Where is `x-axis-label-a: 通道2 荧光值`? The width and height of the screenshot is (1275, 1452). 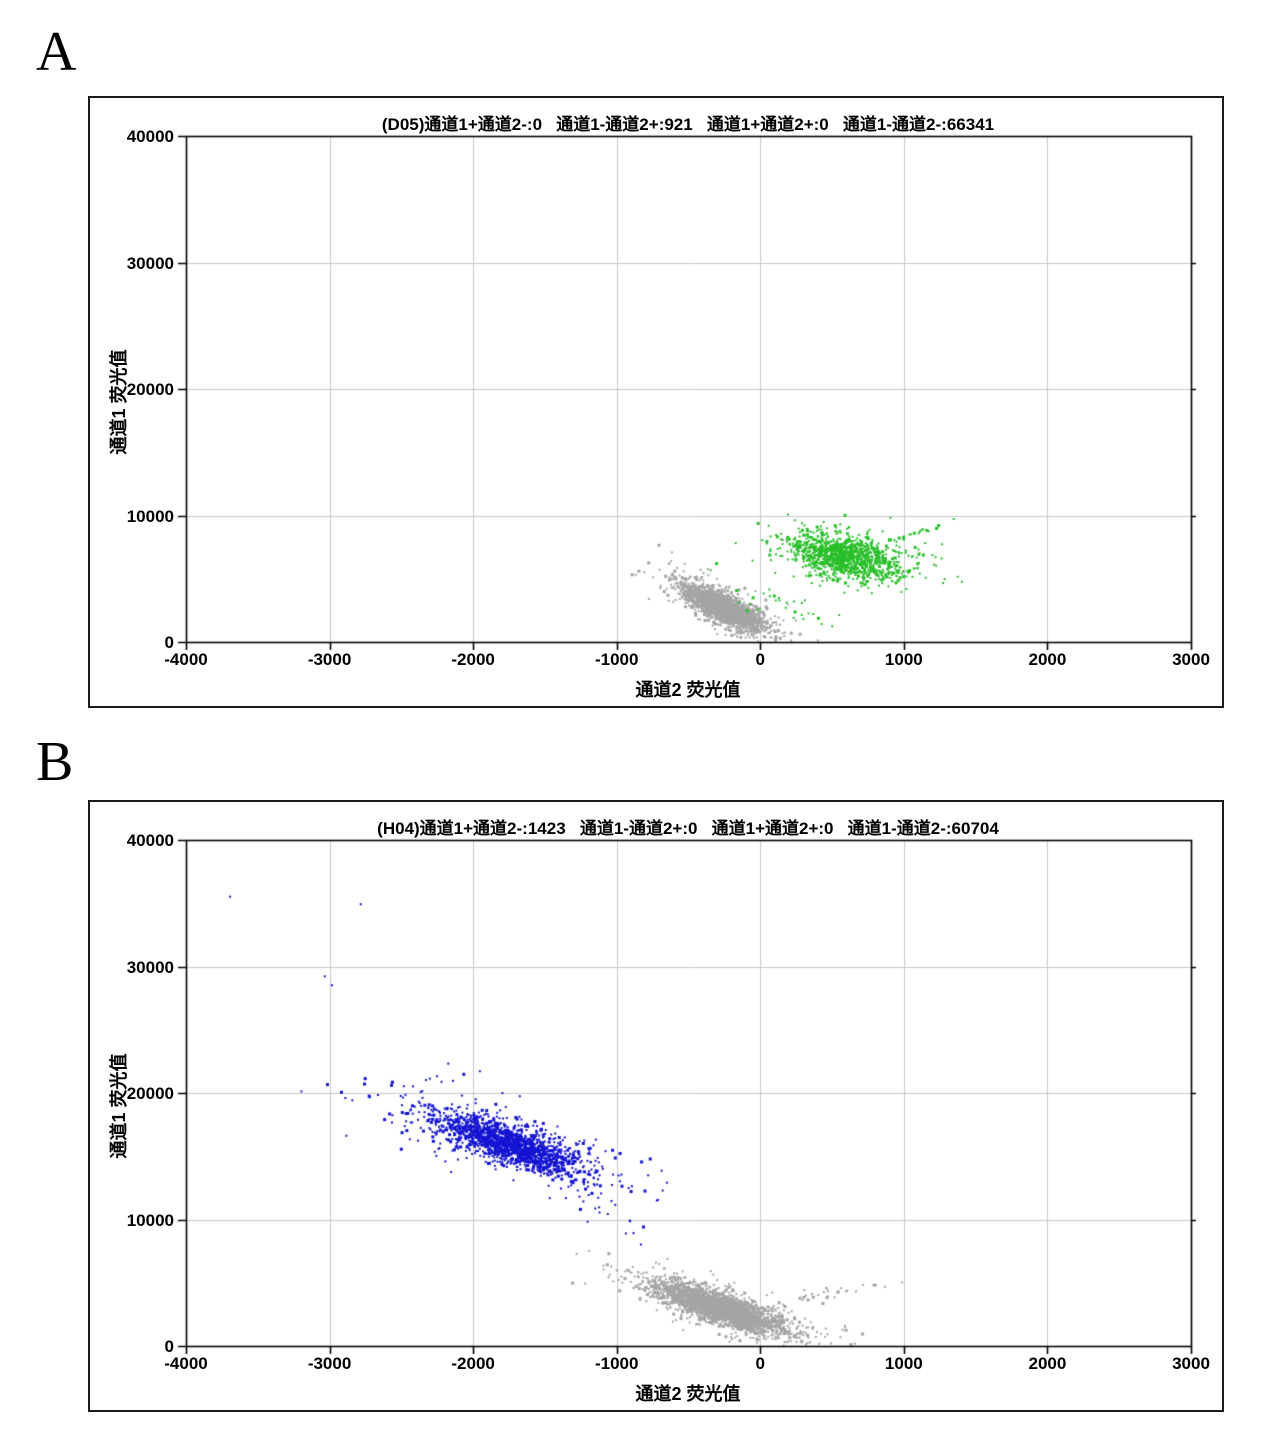
x-axis-label-a: 通道2 荧光值 is located at coordinates (688, 690).